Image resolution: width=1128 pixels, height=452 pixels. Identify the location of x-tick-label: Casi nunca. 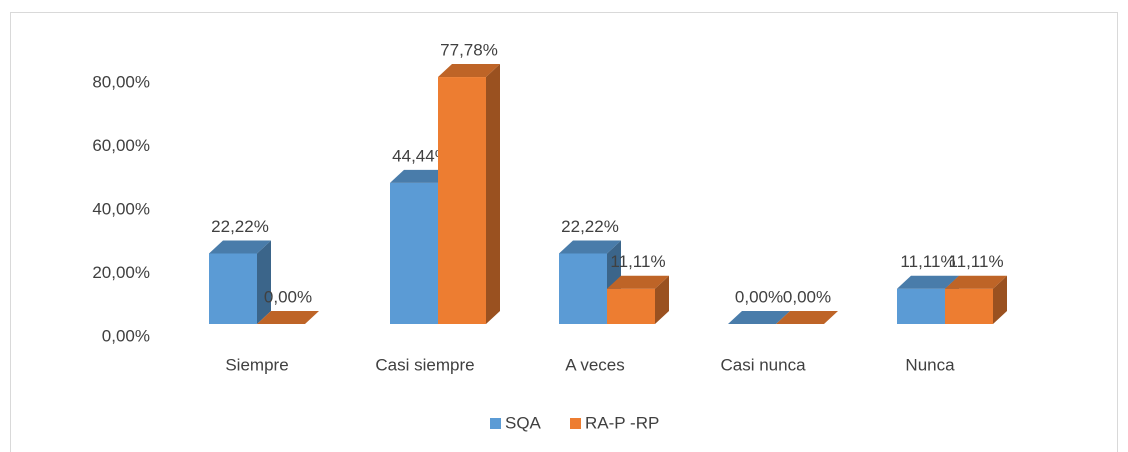
(763, 364).